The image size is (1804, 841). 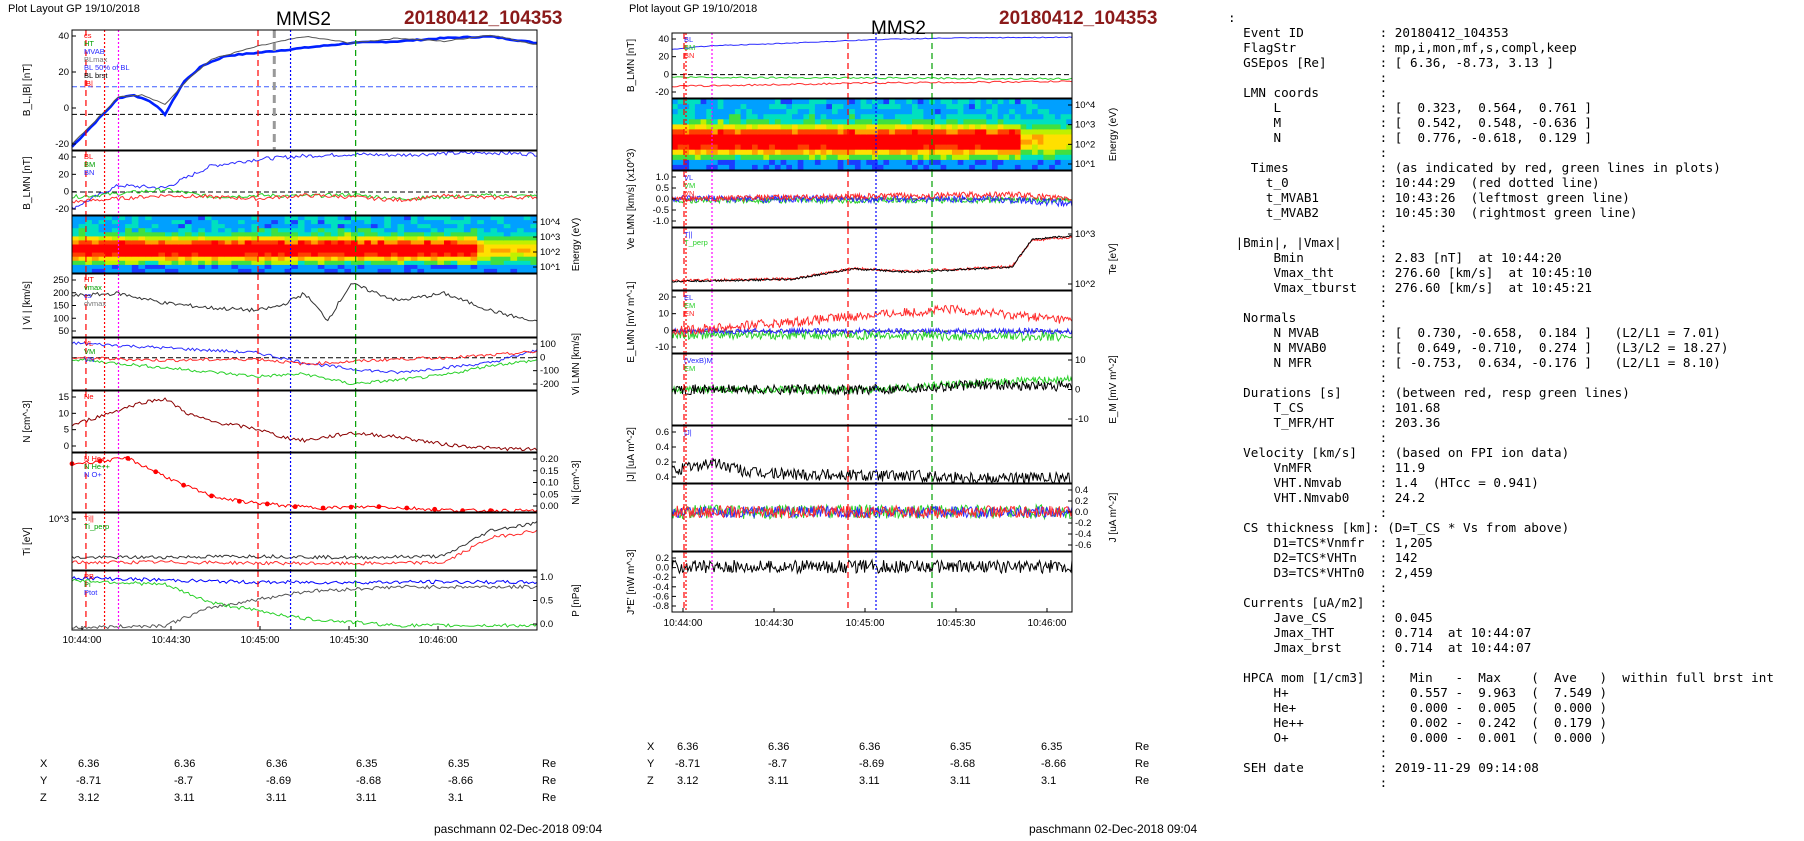 What do you see at coordinates (663, 314) in the screenshot?
I see `y-tick-label: 10` at bounding box center [663, 314].